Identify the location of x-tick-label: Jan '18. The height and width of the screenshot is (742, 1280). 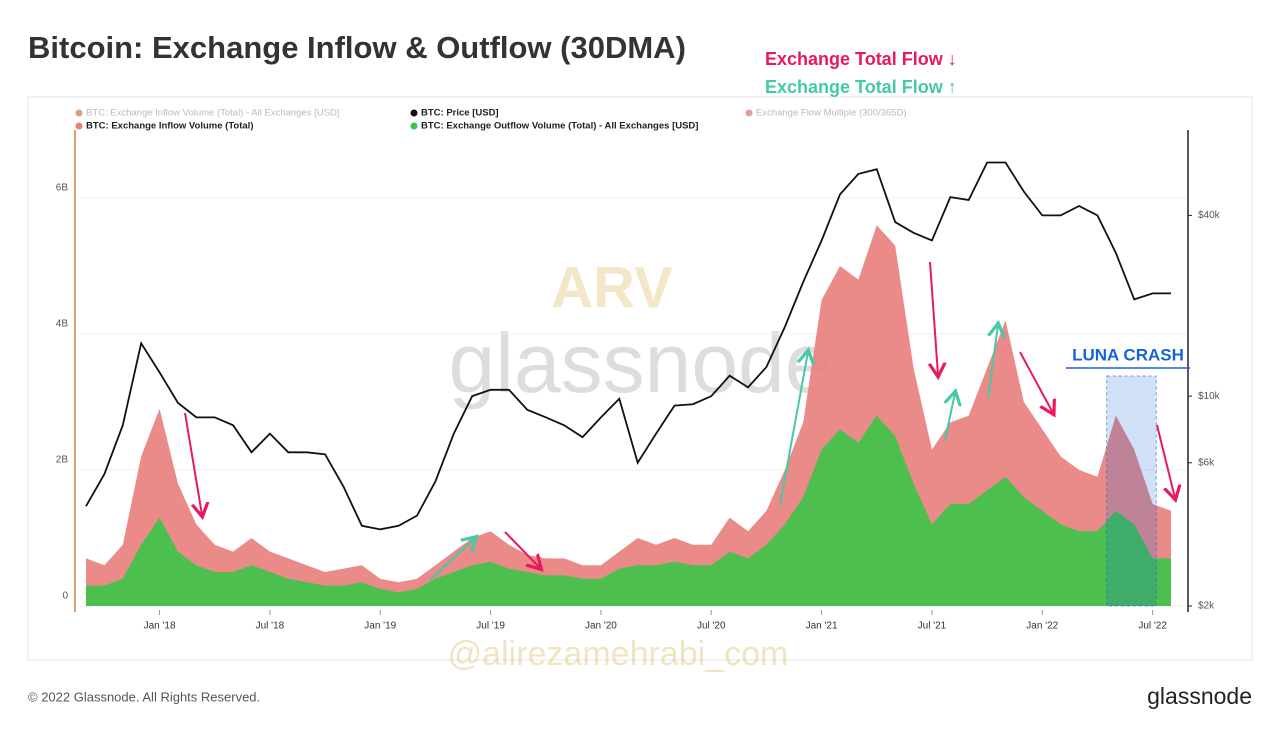
(160, 626).